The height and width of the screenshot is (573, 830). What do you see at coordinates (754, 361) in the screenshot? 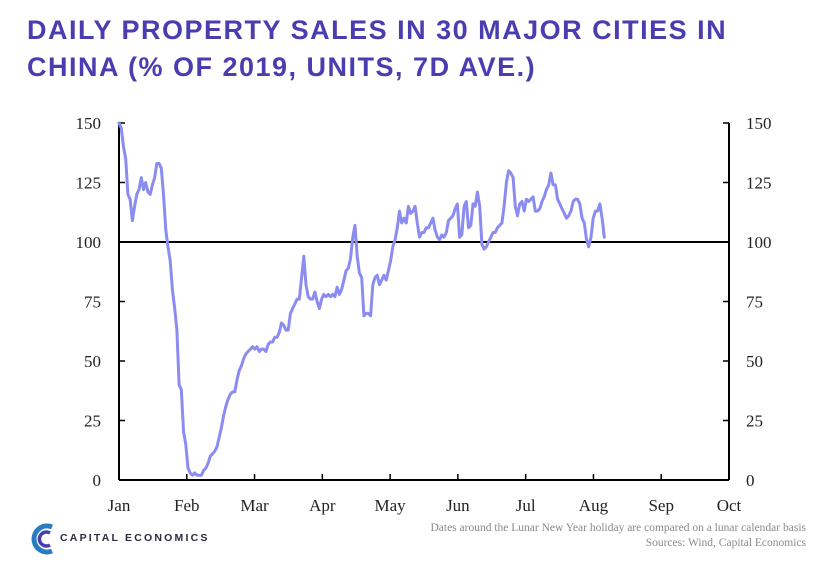
I see `y-tick-label-right: 50` at bounding box center [754, 361].